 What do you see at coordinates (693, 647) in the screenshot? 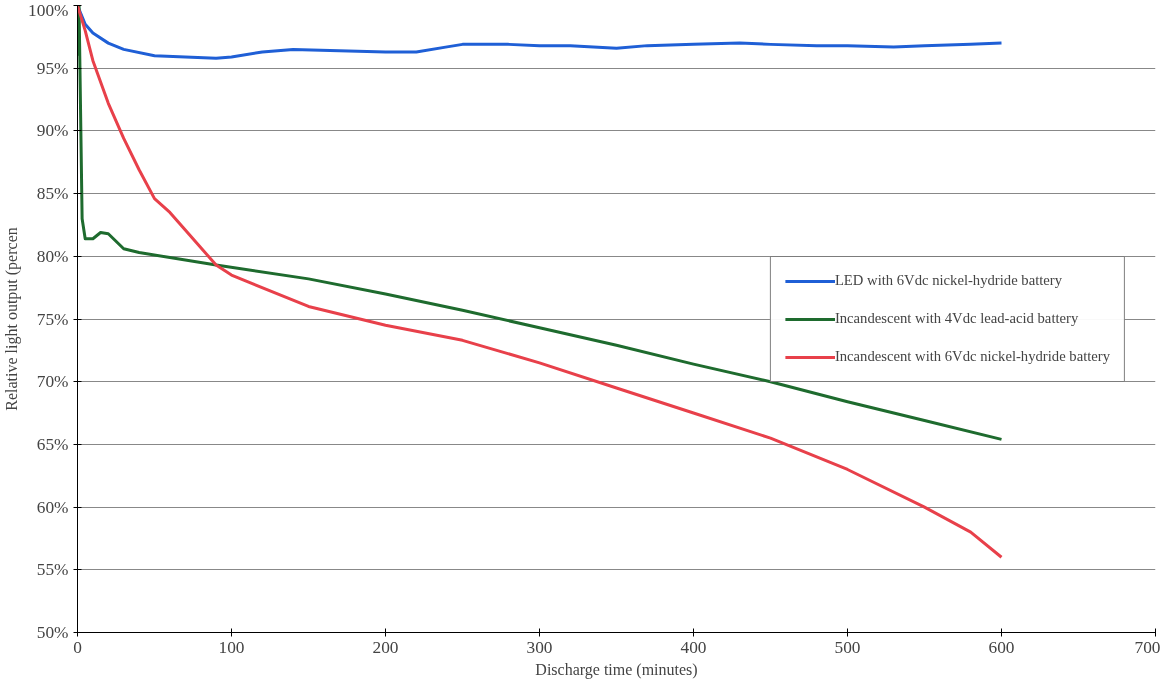
I see `x-tick-label: 400` at bounding box center [693, 647].